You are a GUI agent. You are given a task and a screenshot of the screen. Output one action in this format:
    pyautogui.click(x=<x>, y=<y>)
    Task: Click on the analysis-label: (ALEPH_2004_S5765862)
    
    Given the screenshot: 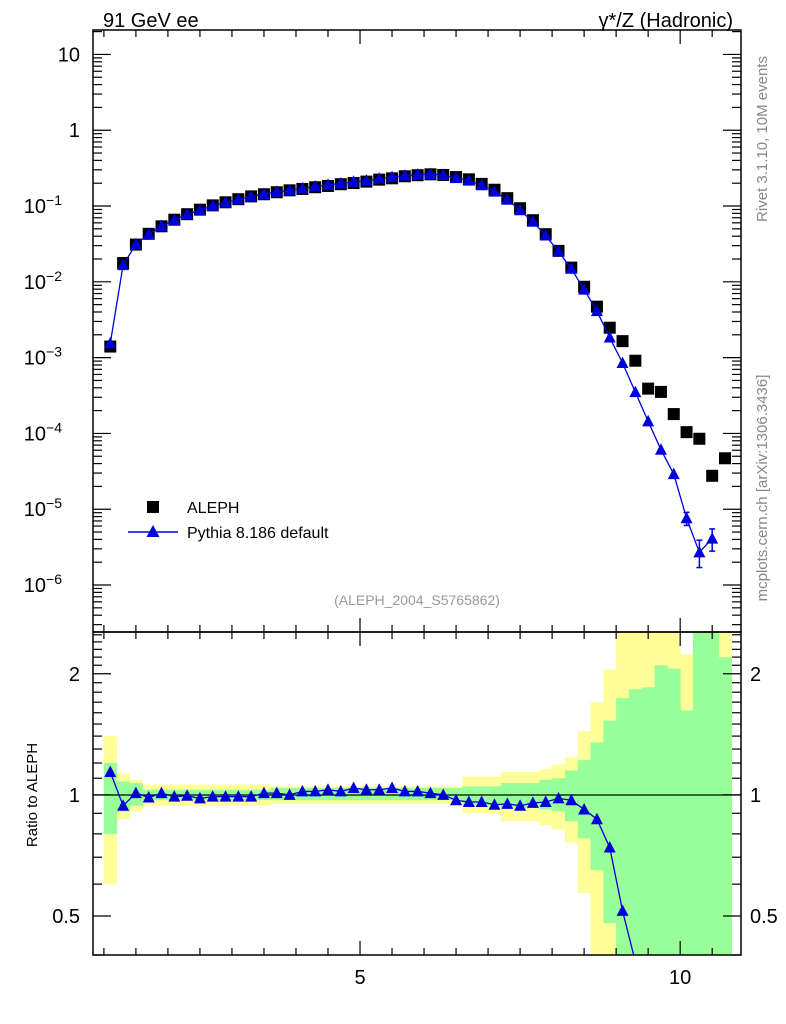 What is the action you would take?
    pyautogui.click(x=417, y=600)
    